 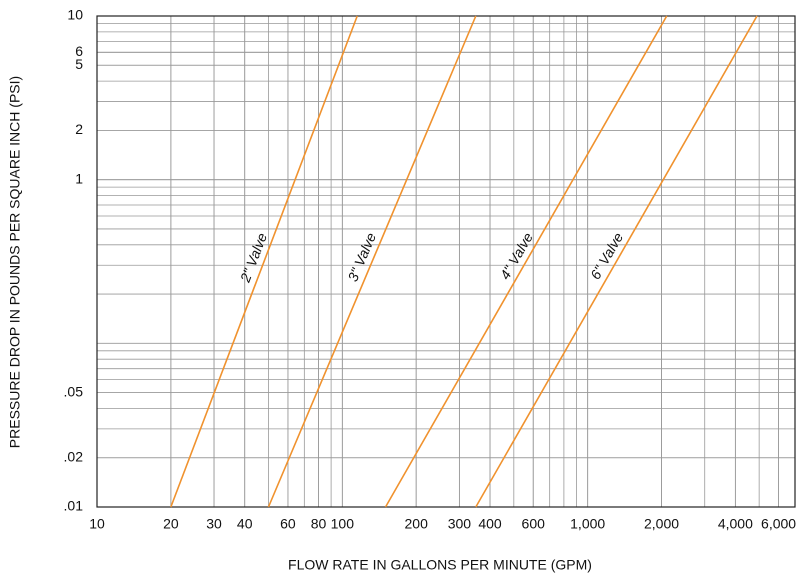 I want to click on y-tick-label: 1, so click(x=79, y=178).